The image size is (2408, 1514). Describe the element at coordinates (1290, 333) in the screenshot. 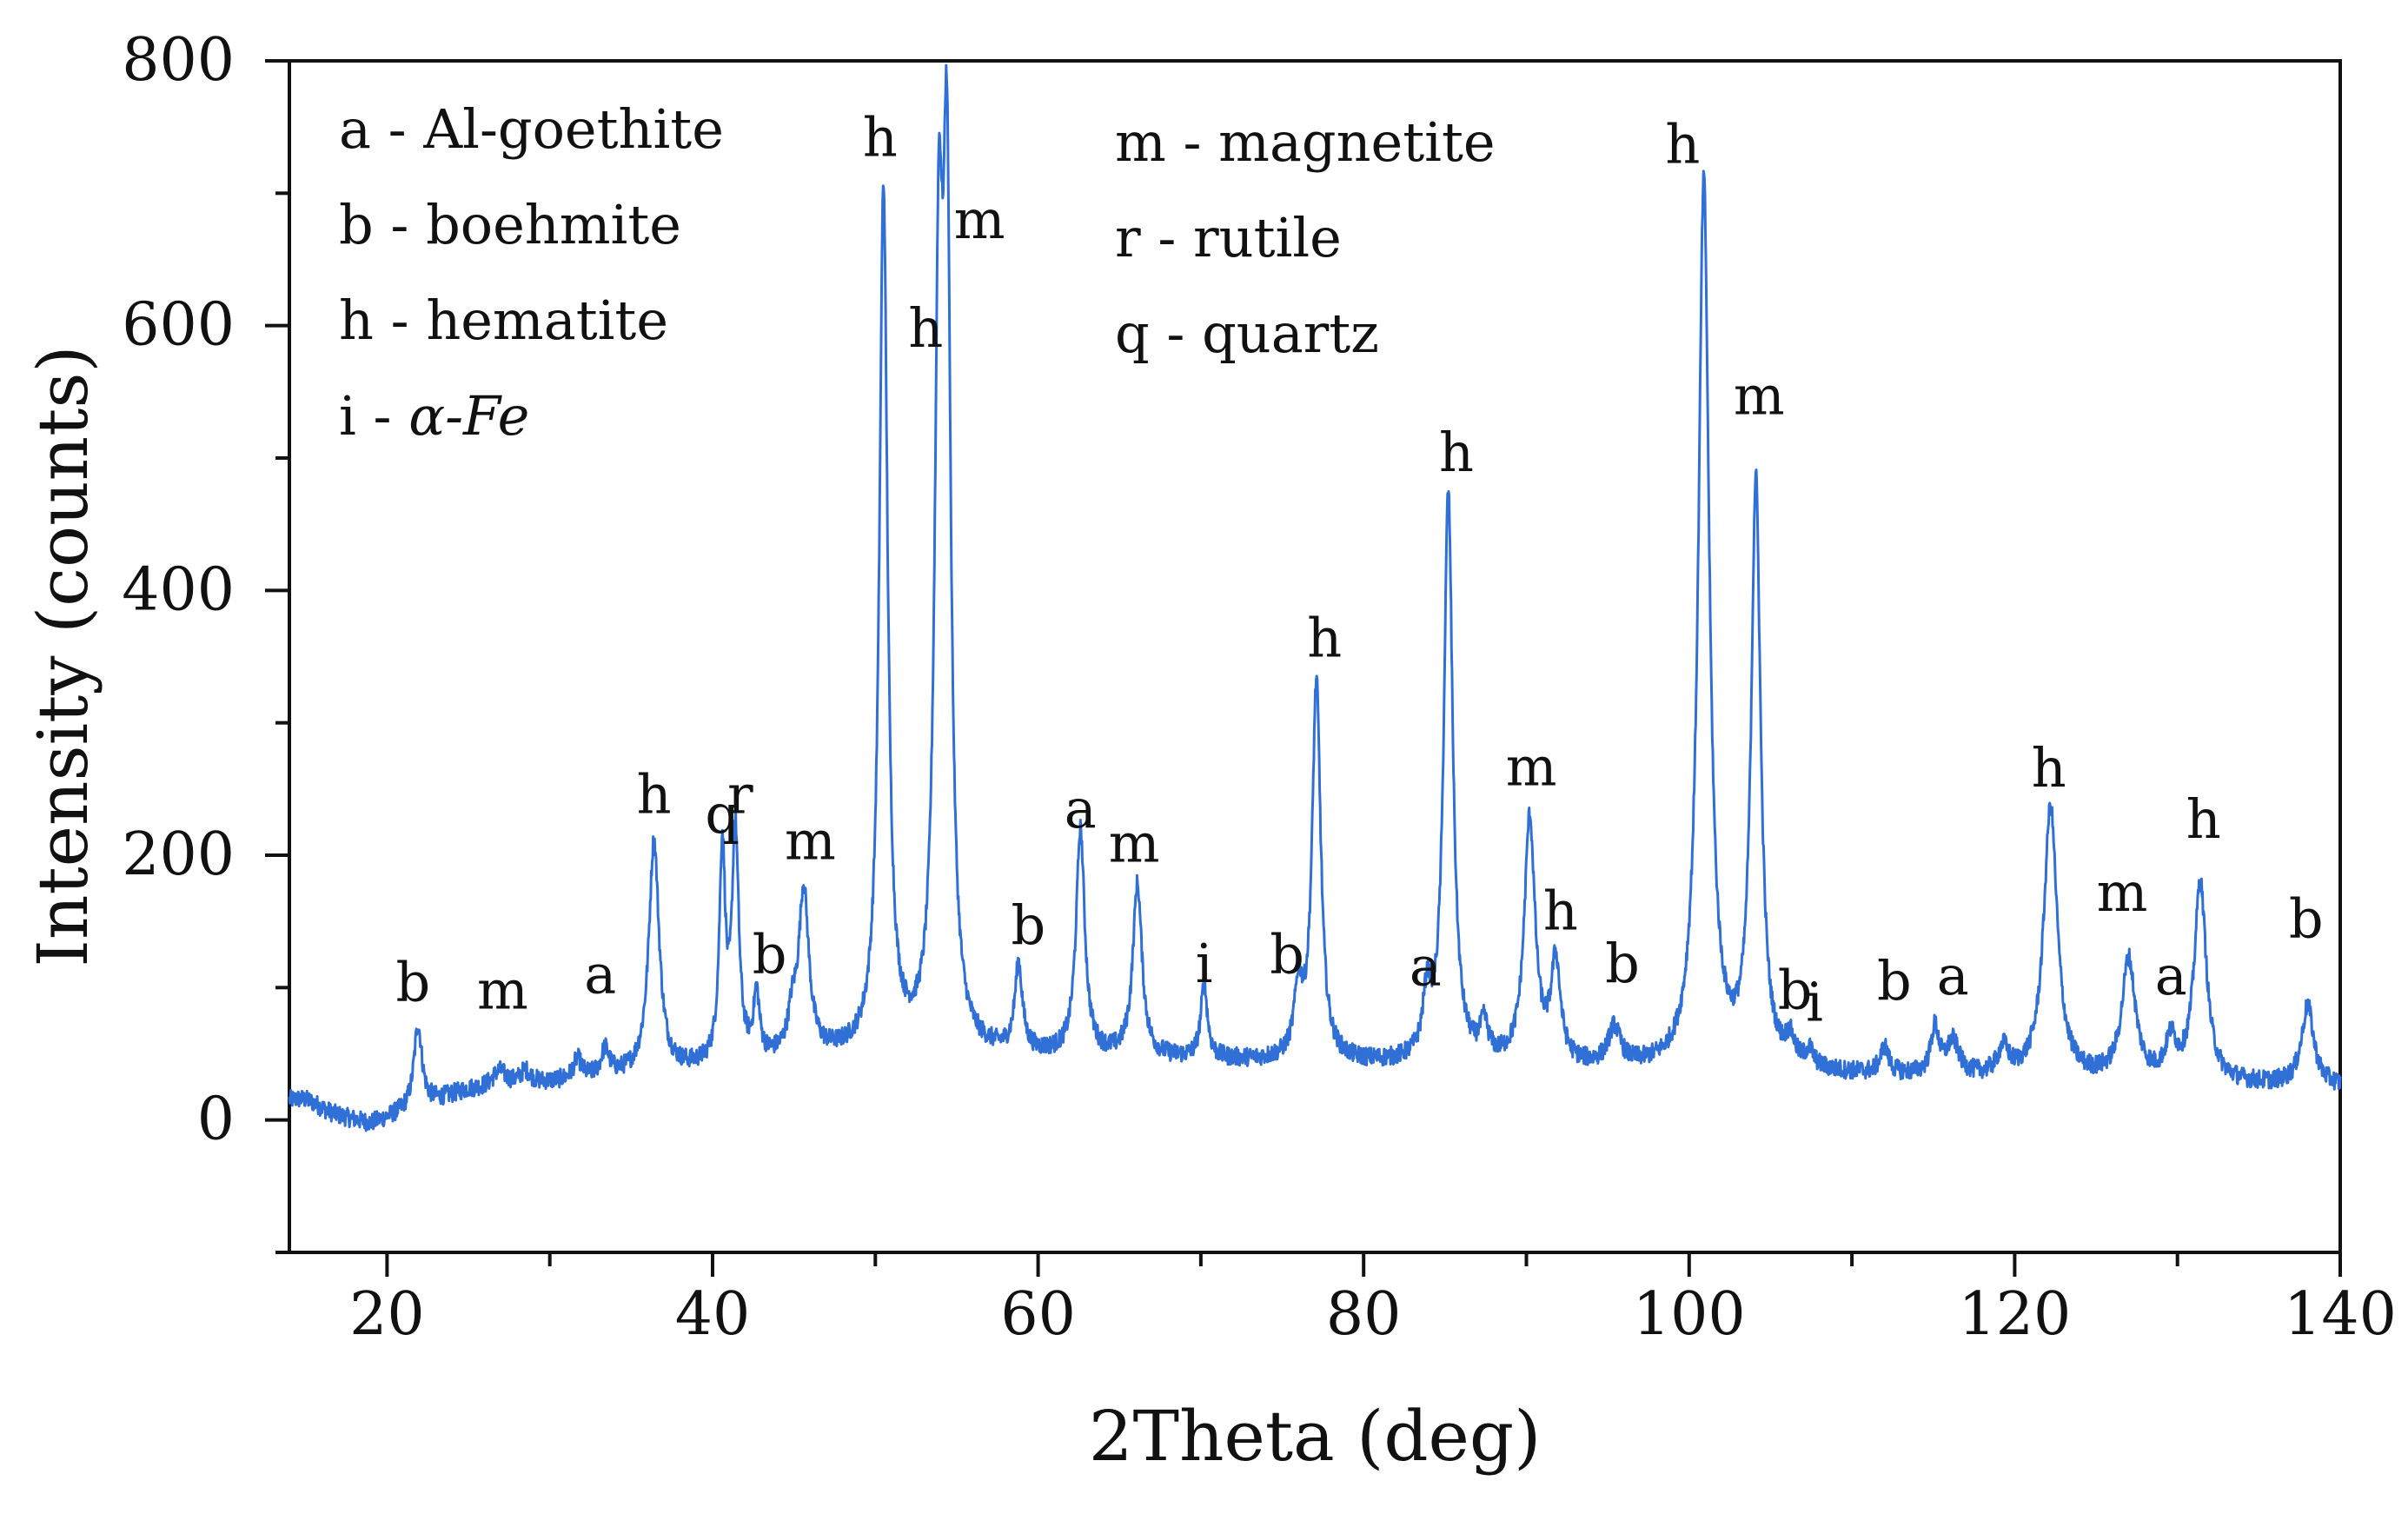

I see `legend-name: quartz` at that location.